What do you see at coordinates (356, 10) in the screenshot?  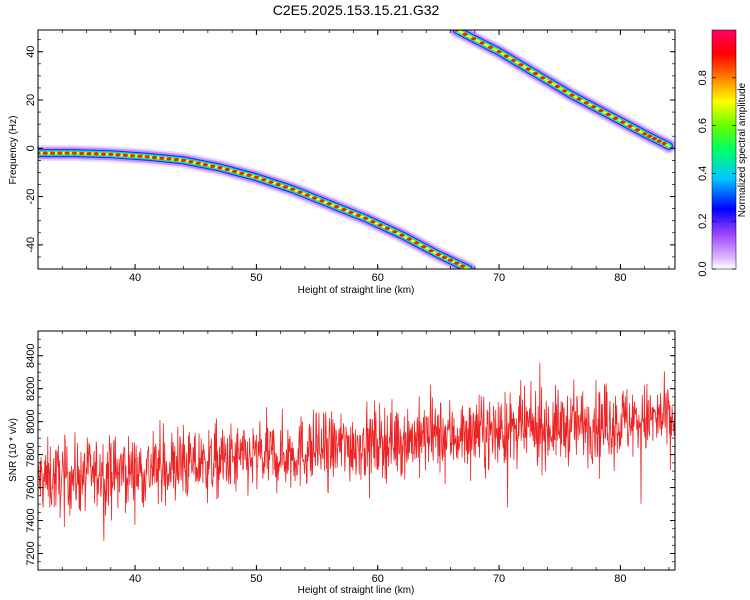 I see `figure-title: C2E5.2025.153.15.21.G32` at bounding box center [356, 10].